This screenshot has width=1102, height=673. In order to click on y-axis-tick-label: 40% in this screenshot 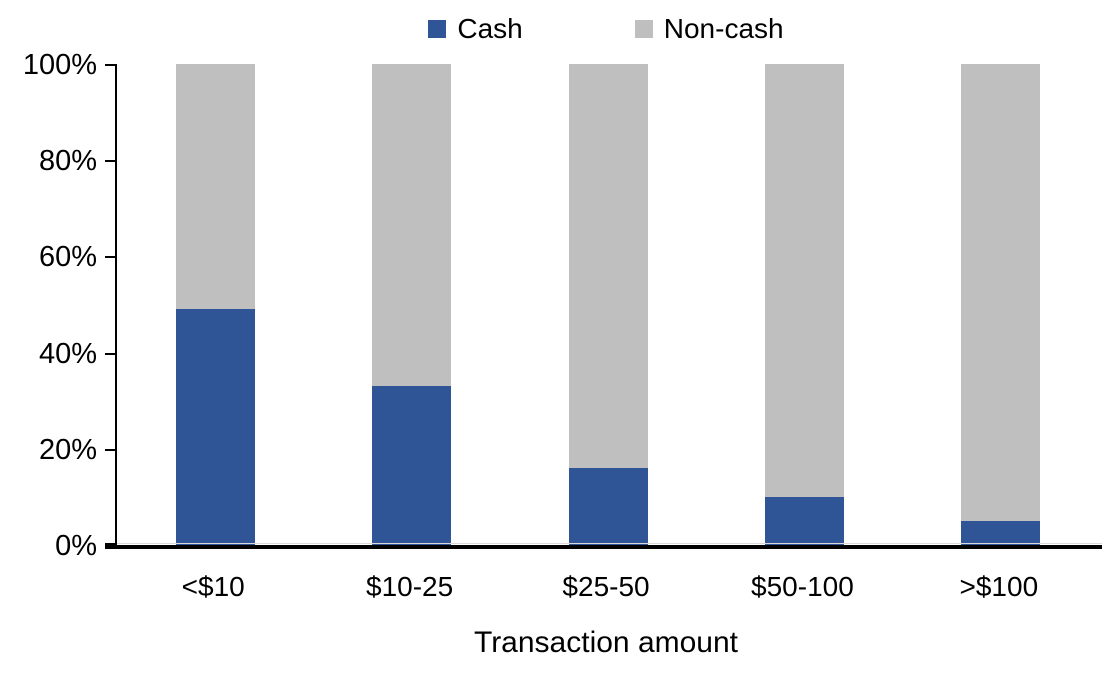, I will do `click(67, 353)`.